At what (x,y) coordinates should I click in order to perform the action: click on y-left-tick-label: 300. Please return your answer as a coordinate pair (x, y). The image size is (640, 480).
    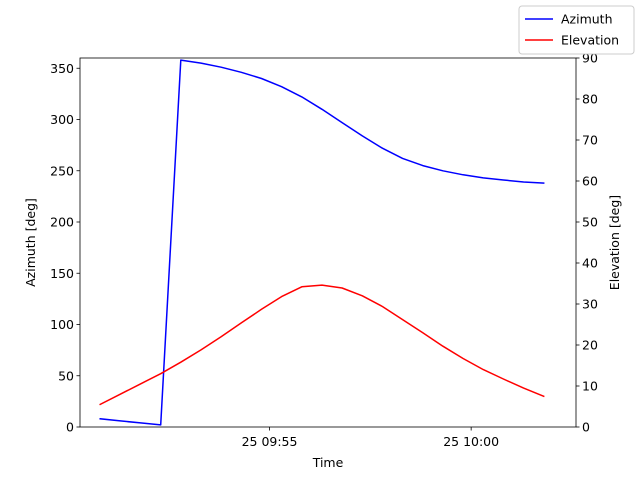
    Looking at the image, I should click on (62, 119).